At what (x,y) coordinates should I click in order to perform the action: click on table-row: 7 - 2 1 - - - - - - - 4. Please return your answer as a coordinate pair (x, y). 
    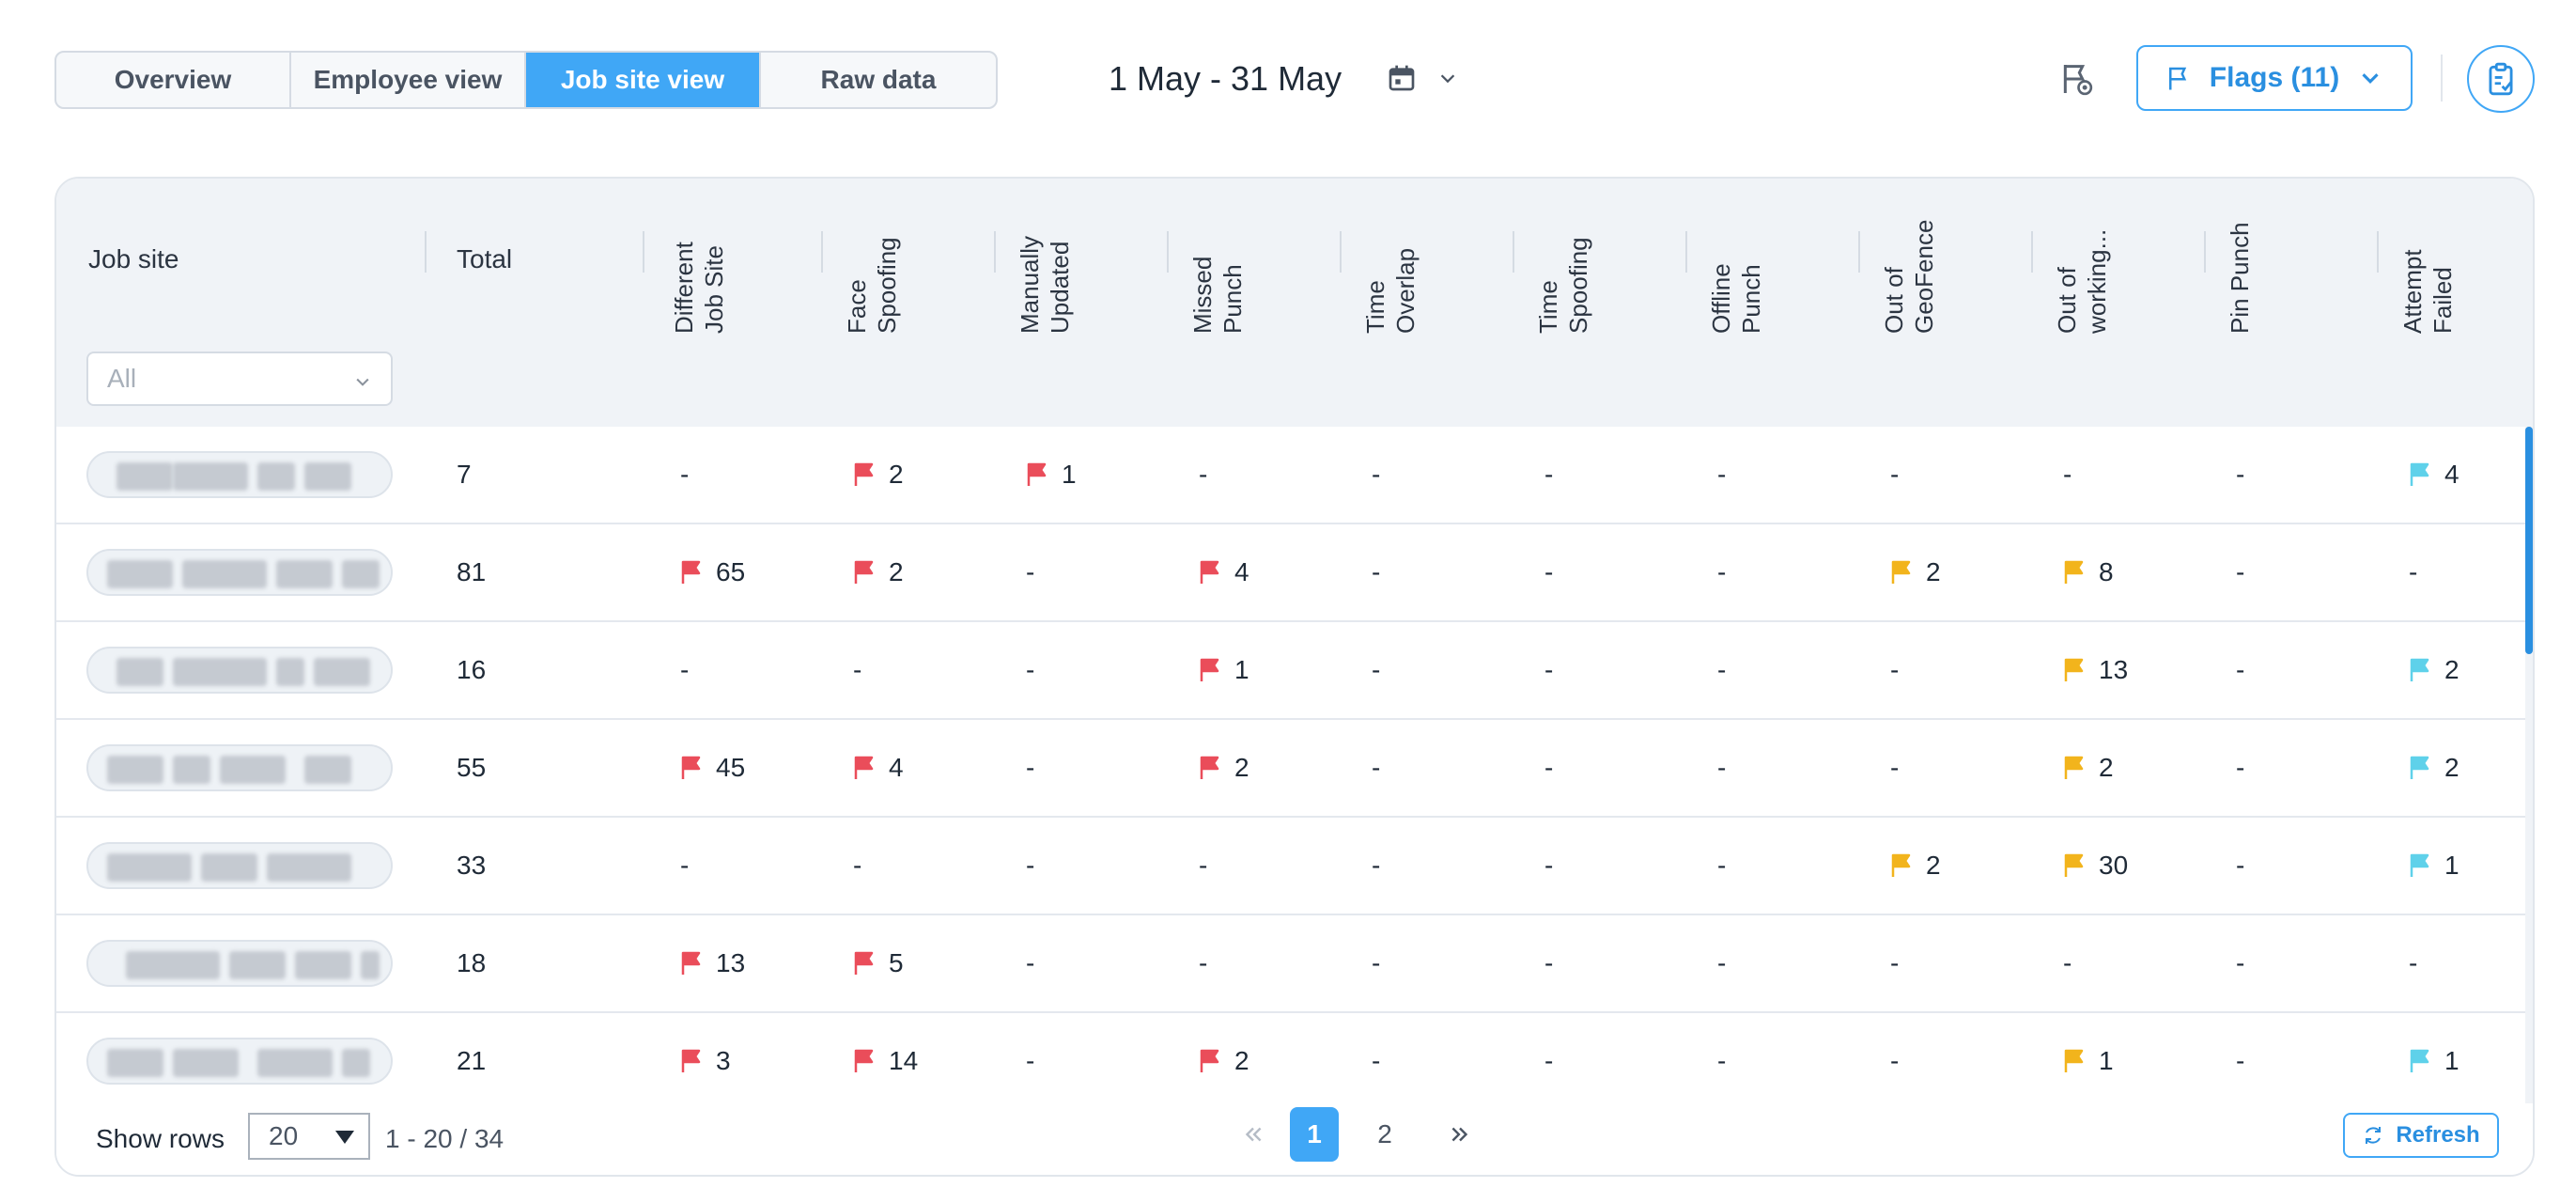
    Looking at the image, I should click on (1290, 475).